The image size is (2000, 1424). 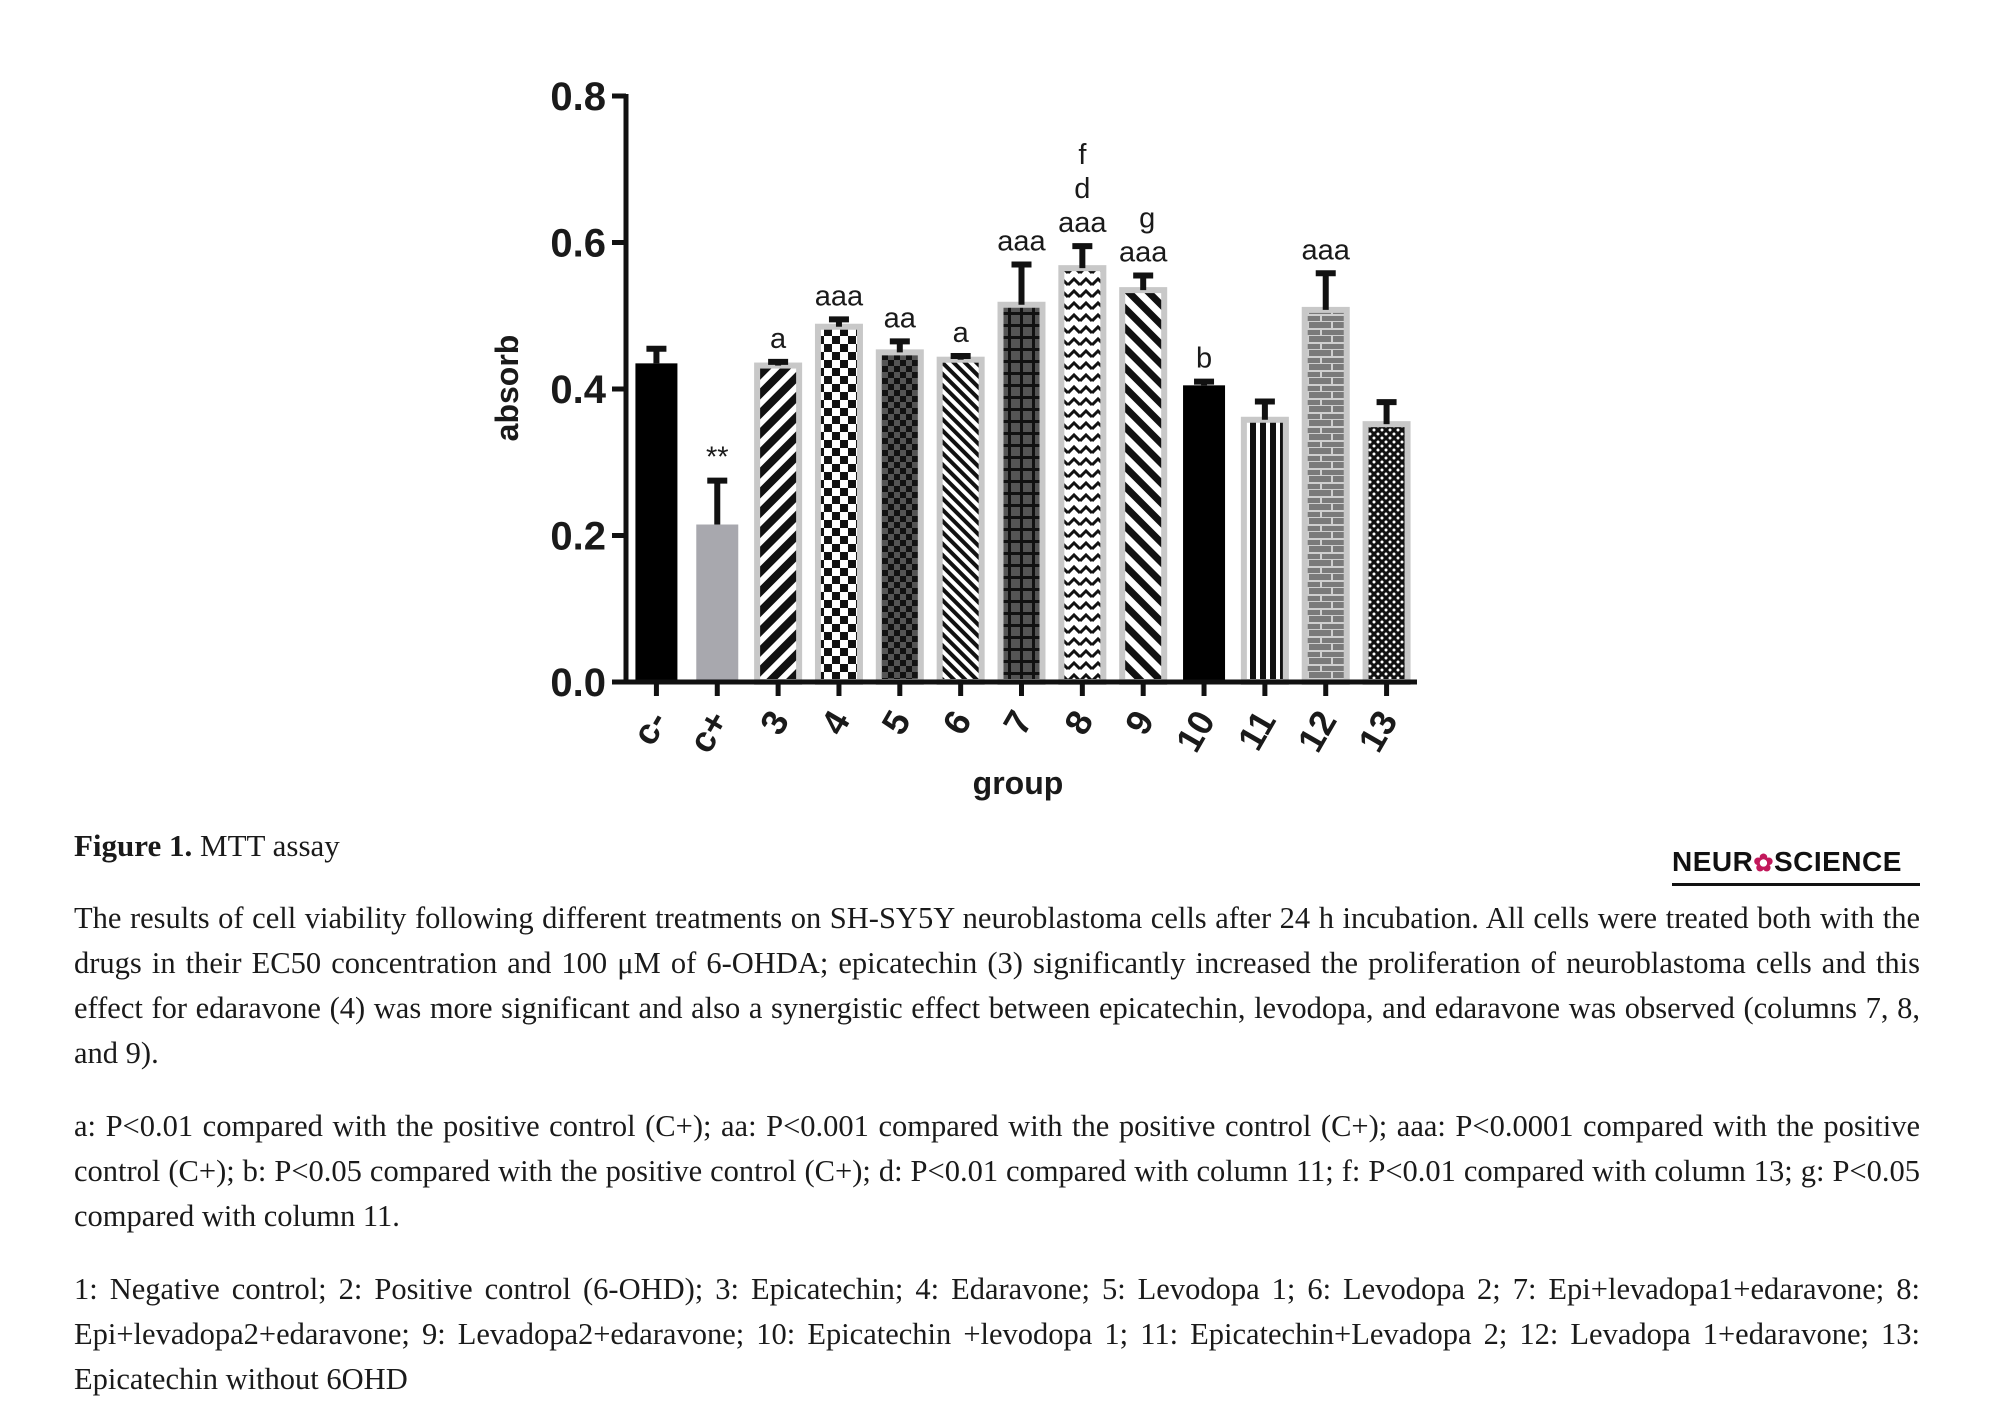 I want to click on bar-c-, so click(x=656, y=522).